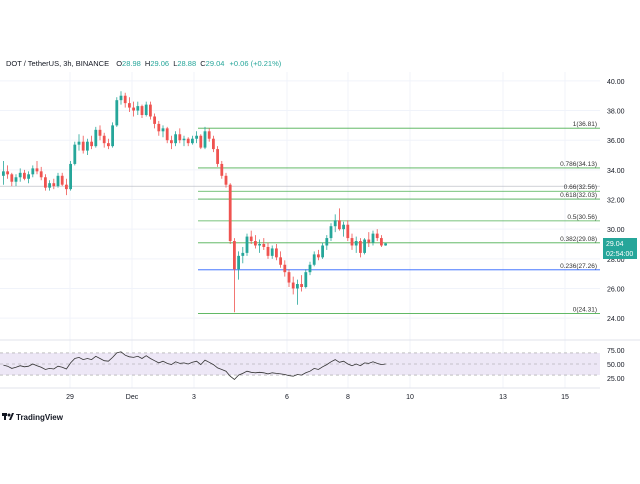  Describe the element at coordinates (578, 266) in the screenshot. I see `fib-level-label: 0.236(27.26)` at that location.